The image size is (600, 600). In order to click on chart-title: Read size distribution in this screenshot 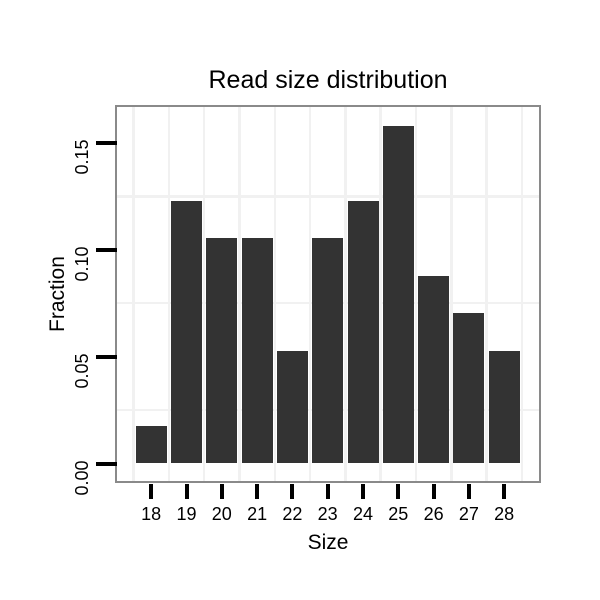, I will do `click(328, 80)`.